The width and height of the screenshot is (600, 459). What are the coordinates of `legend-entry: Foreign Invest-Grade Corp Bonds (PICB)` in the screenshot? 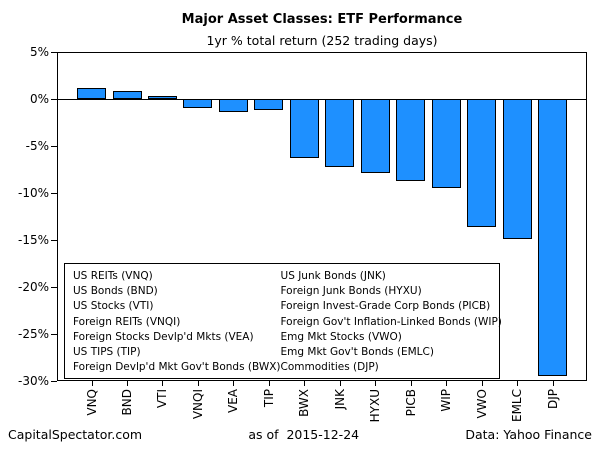 It's located at (385, 306).